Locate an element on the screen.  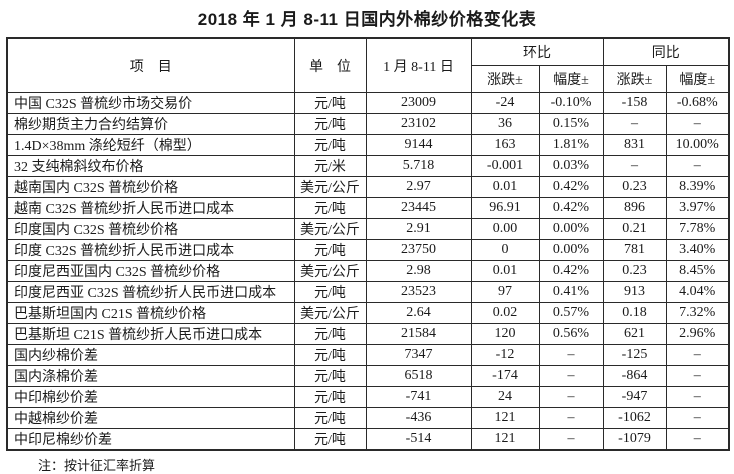
mom-range-cell: 1.81% is located at coordinates (571, 145).